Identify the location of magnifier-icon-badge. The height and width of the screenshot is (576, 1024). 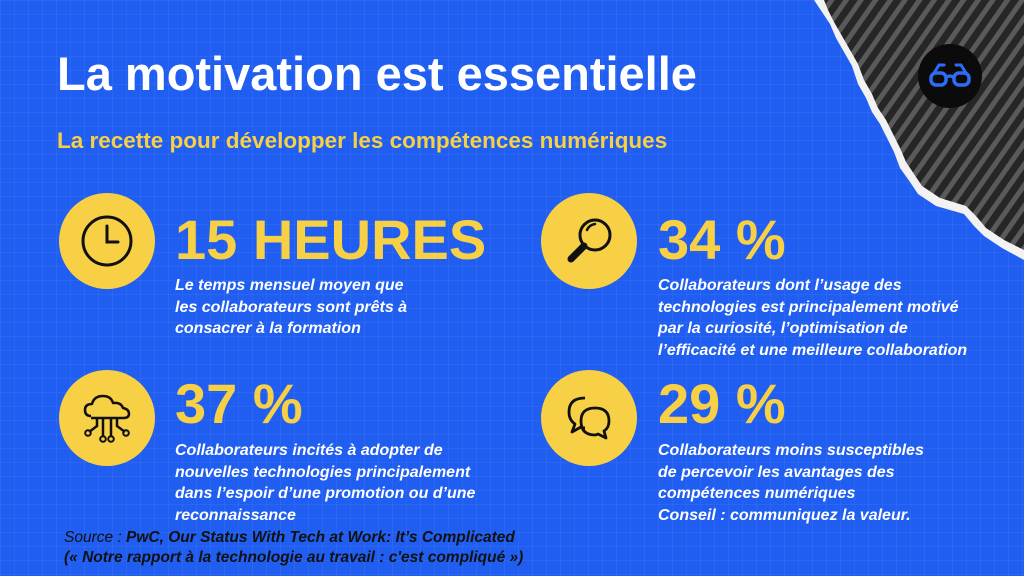
(589, 241).